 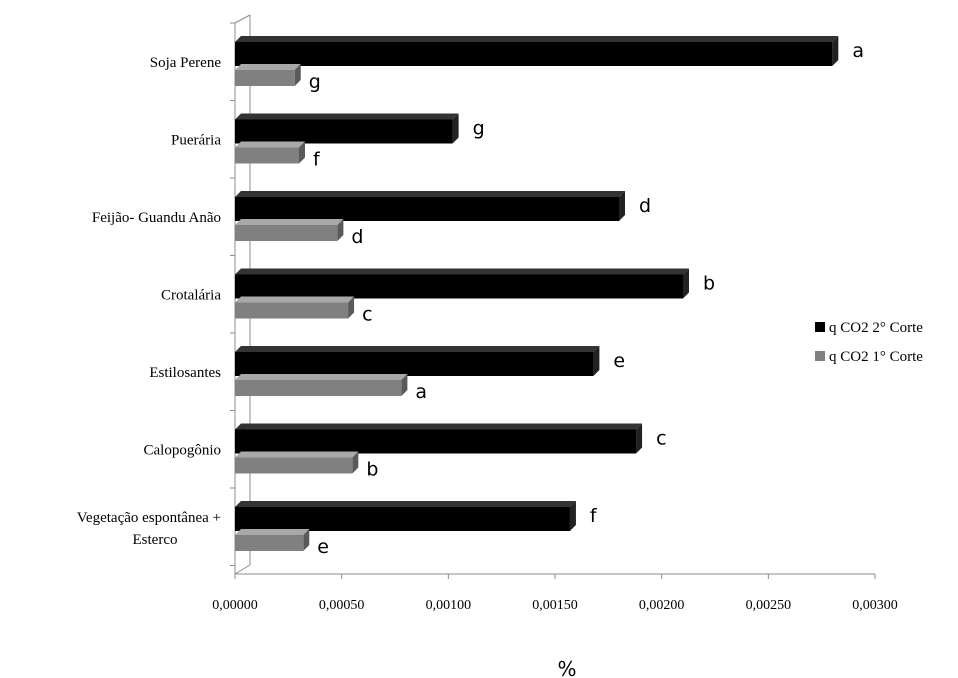 I want to click on category-label: Puerária, so click(x=196, y=140).